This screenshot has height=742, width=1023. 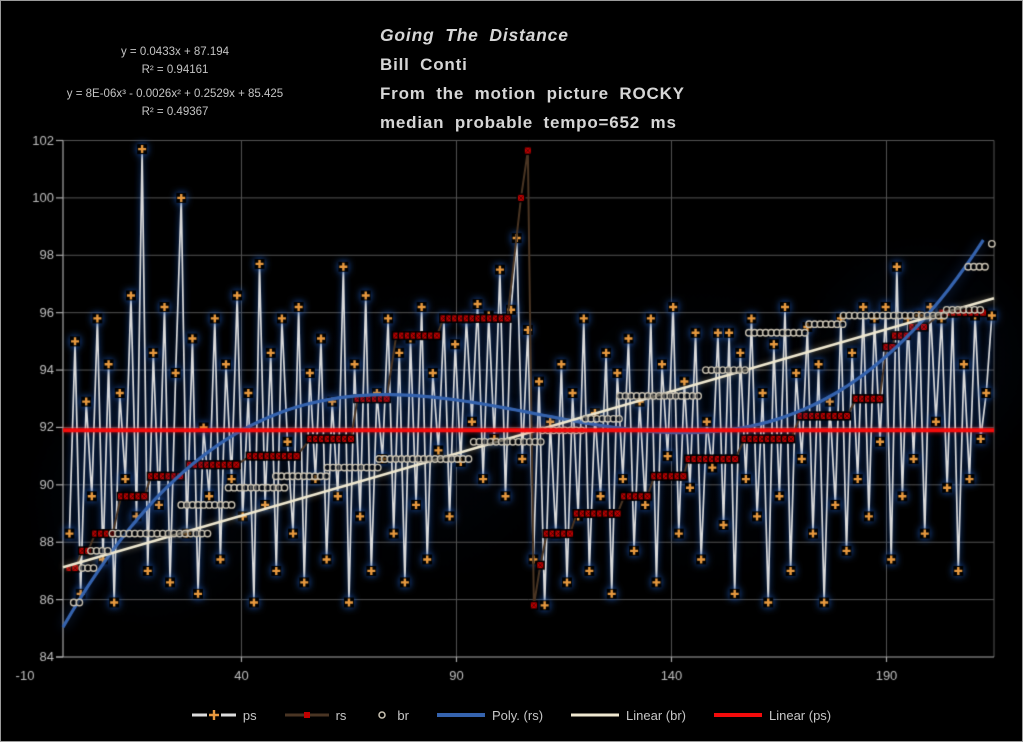 I want to click on legend-item-rs: rs, so click(x=315, y=715).